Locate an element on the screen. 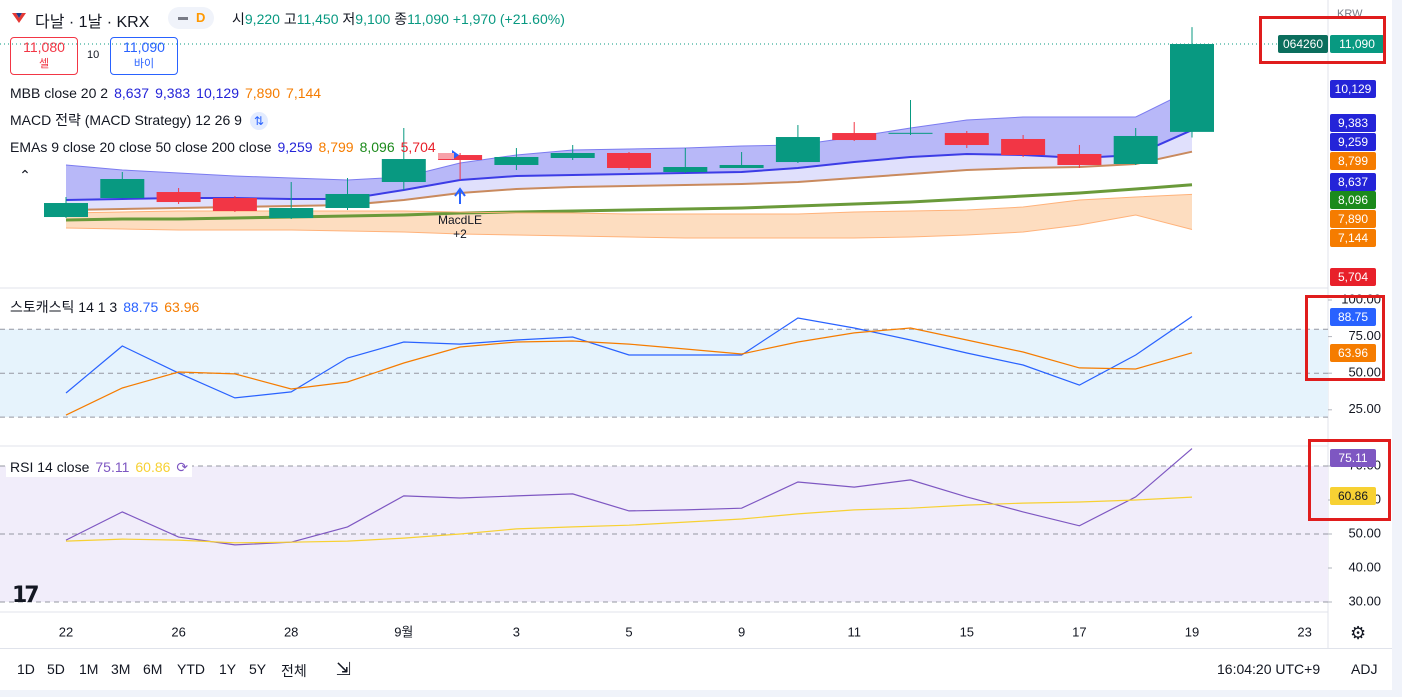 The image size is (1402, 697). edge is located at coordinates (1397, 348).